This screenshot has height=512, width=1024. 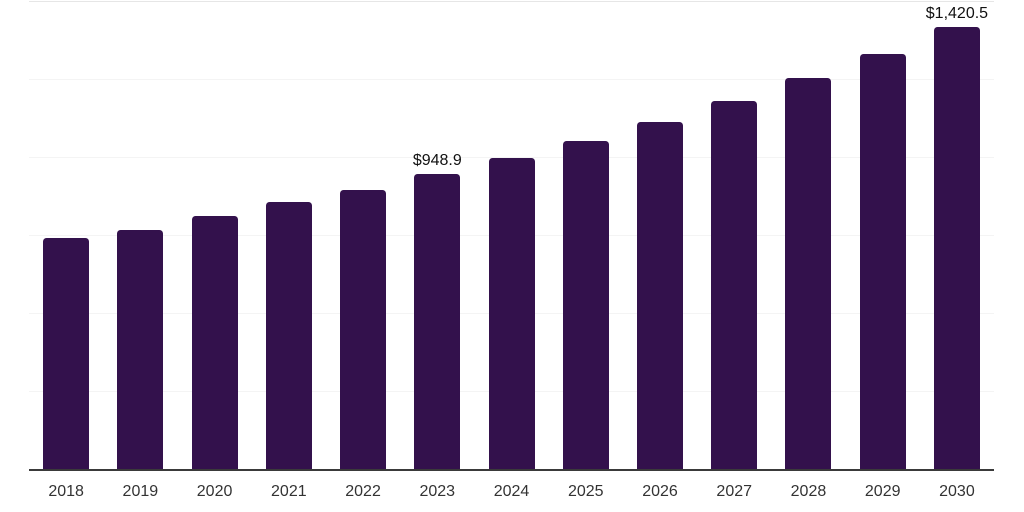 What do you see at coordinates (214, 491) in the screenshot?
I see `x-tick-label-2020: 2020` at bounding box center [214, 491].